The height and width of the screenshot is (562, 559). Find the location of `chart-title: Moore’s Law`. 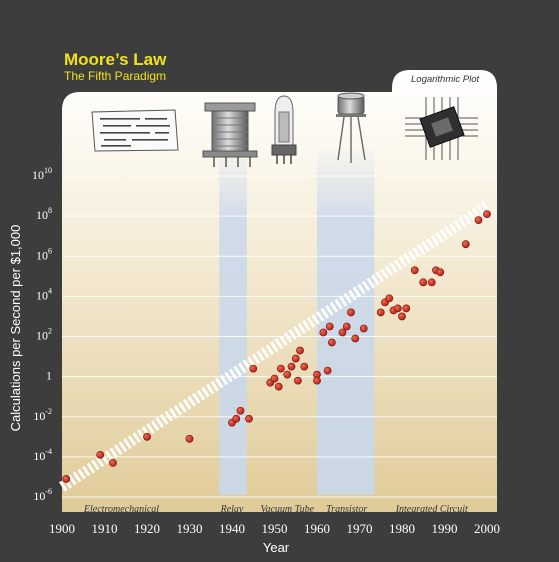

chart-title: Moore’s Law is located at coordinates (115, 59).